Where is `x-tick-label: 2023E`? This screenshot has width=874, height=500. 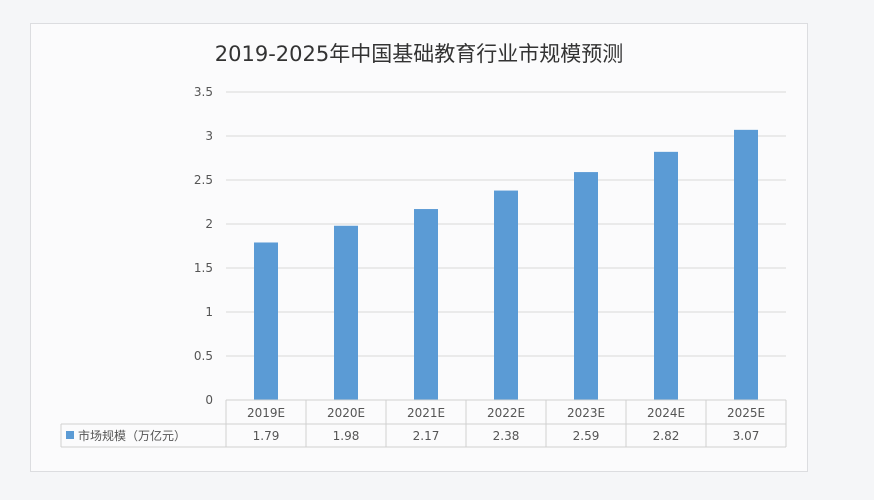 x-tick-label: 2023E is located at coordinates (586, 413).